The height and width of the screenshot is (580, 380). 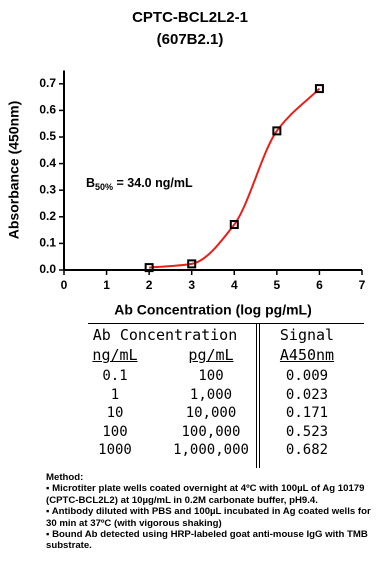 I want to click on table-cell: 0.009, so click(x=307, y=376).